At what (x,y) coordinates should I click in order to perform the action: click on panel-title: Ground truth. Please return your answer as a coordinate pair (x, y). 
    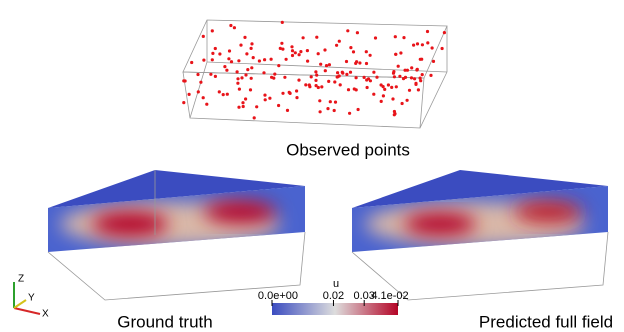
    Looking at the image, I should click on (164, 321).